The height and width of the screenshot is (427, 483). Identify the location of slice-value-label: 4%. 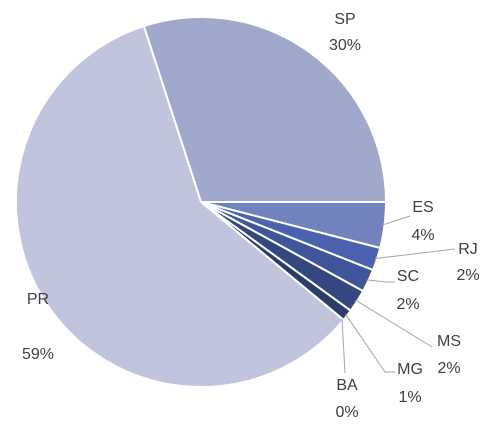
(422, 235).